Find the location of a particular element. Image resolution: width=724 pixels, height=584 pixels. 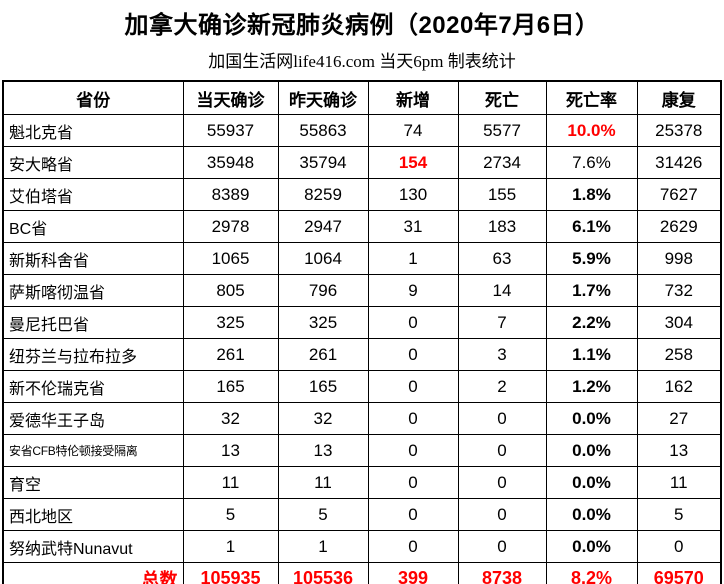

cell-deaths: 155 is located at coordinates (502, 194).